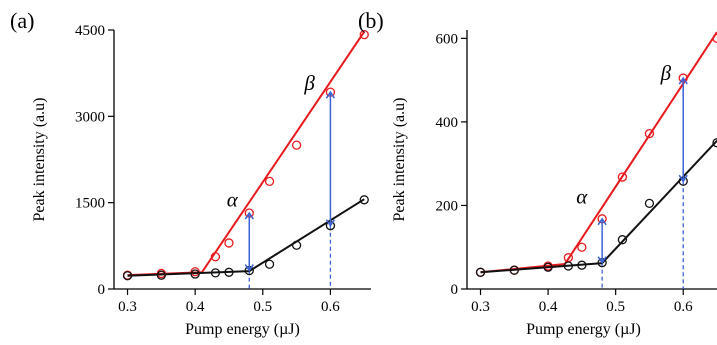  Describe the element at coordinates (90, 204) in the screenshot. I see `y-tick-label: 1500` at that location.